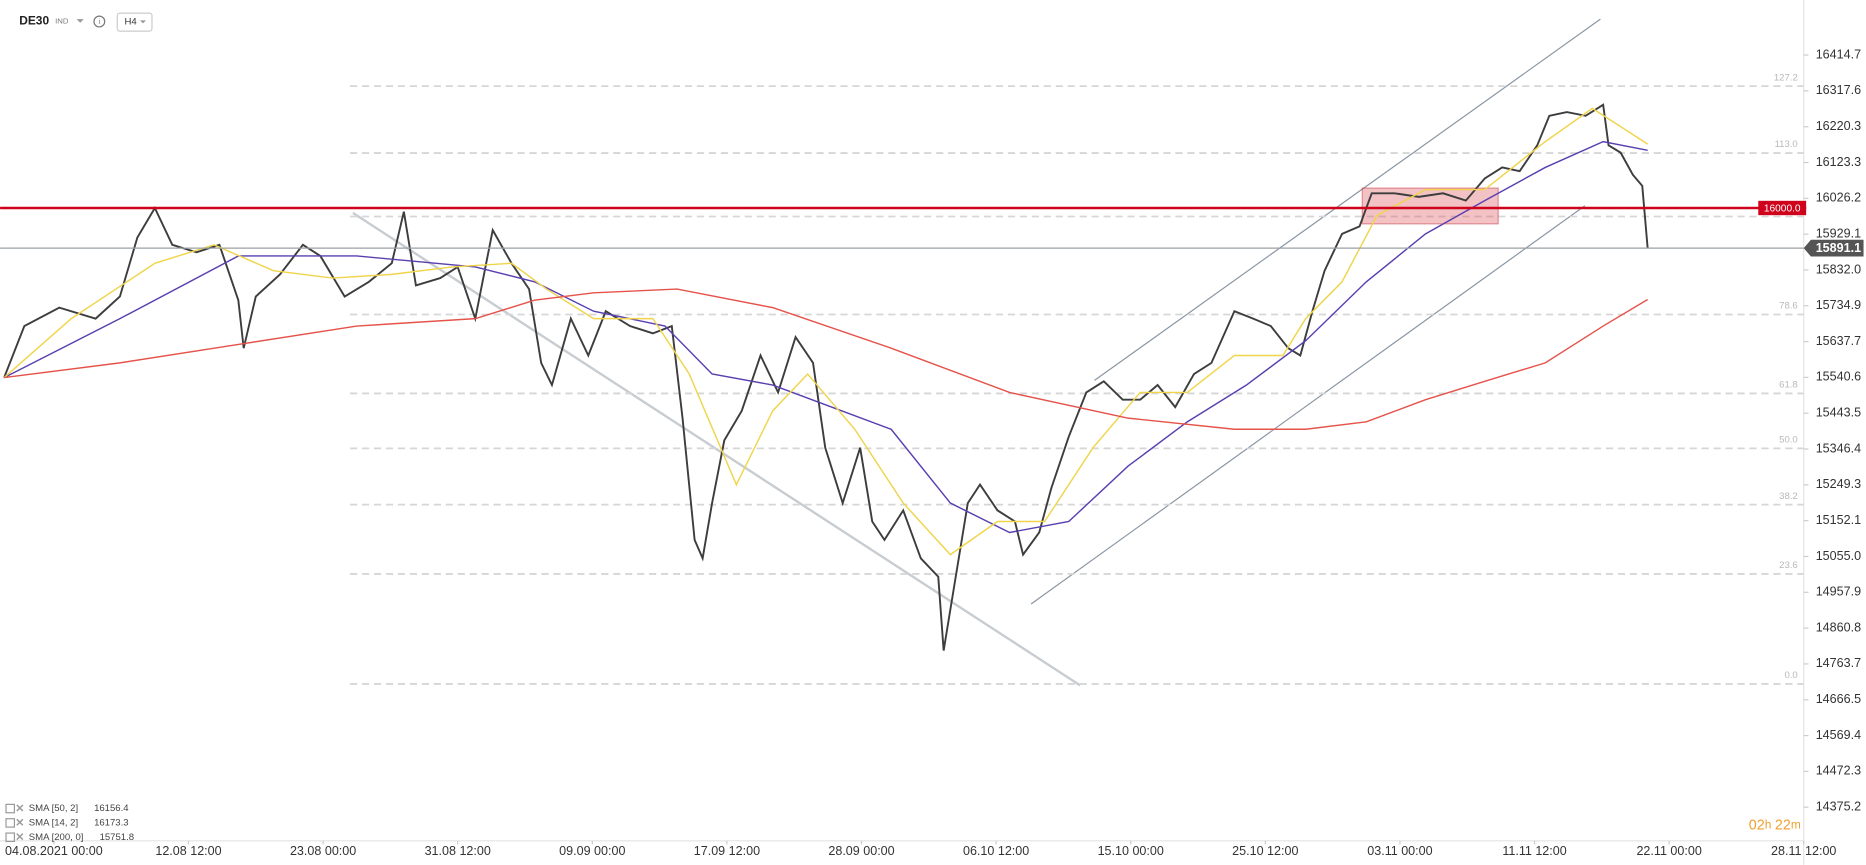 The width and height of the screenshot is (1866, 865). What do you see at coordinates (1347, 199) in the screenshot?
I see `channel-upper` at bounding box center [1347, 199].